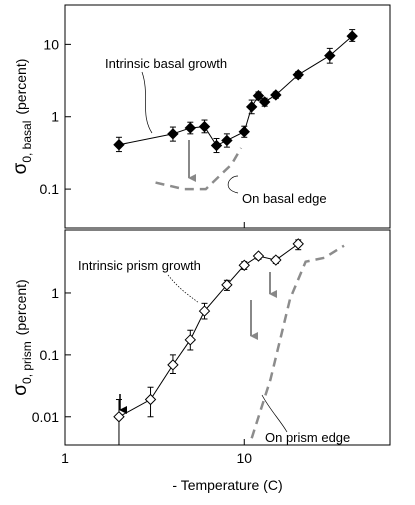 Image resolution: width=415 pixels, height=505 pixels. Describe the element at coordinates (227, 485) in the screenshot. I see `x-axis-label: - Temperature (C)` at that location.